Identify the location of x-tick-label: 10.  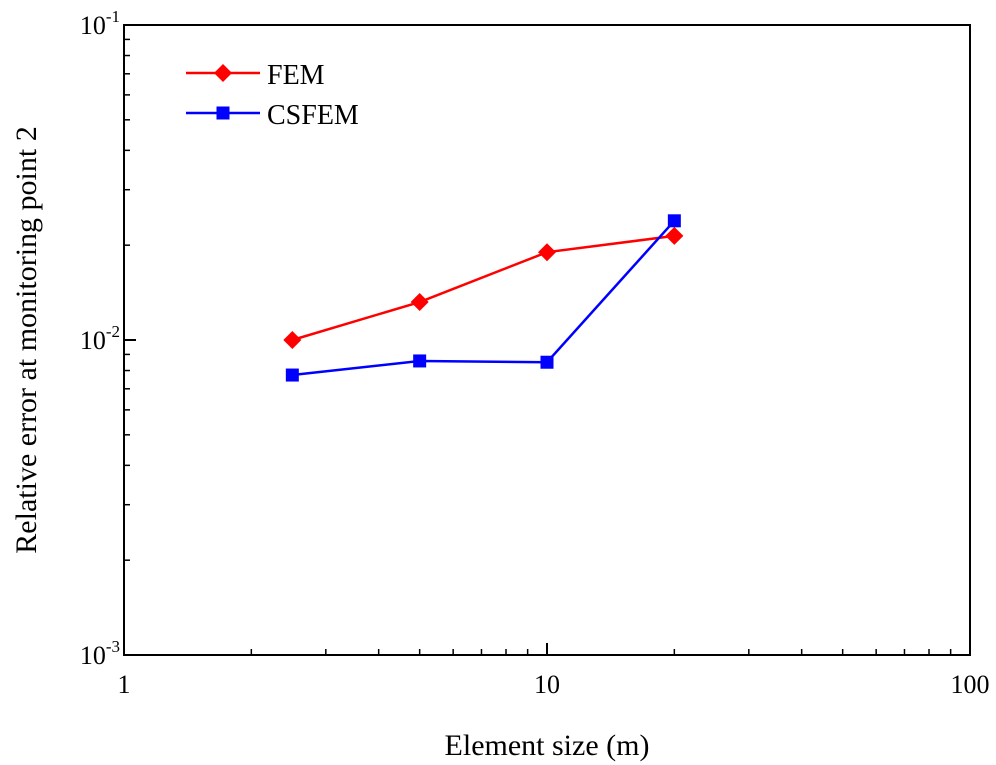
(547, 684).